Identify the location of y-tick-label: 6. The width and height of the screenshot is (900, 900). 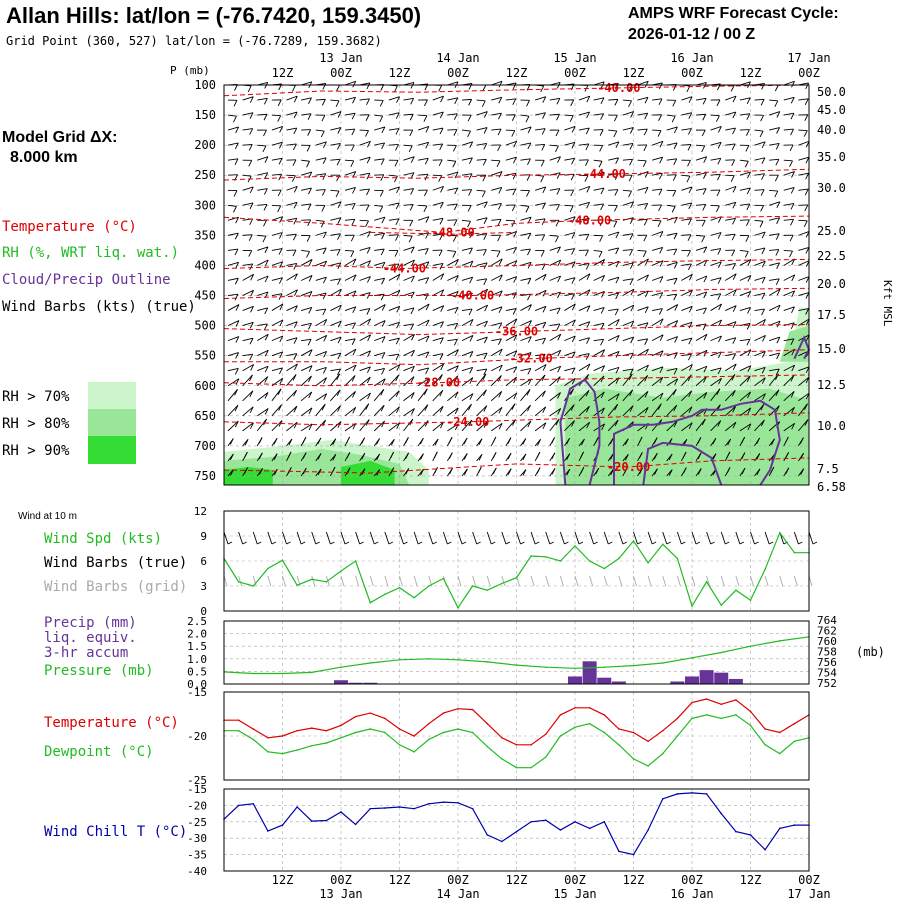
(203, 561).